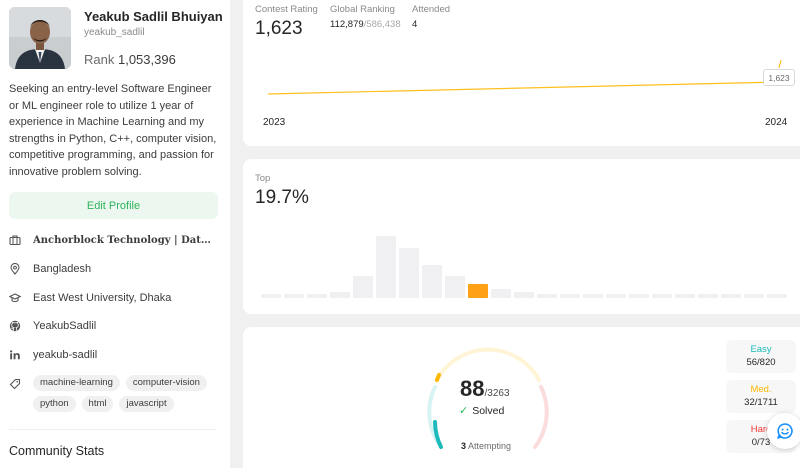  Describe the element at coordinates (286, 9) in the screenshot. I see `contest-rating-label: Contest Rating` at that location.